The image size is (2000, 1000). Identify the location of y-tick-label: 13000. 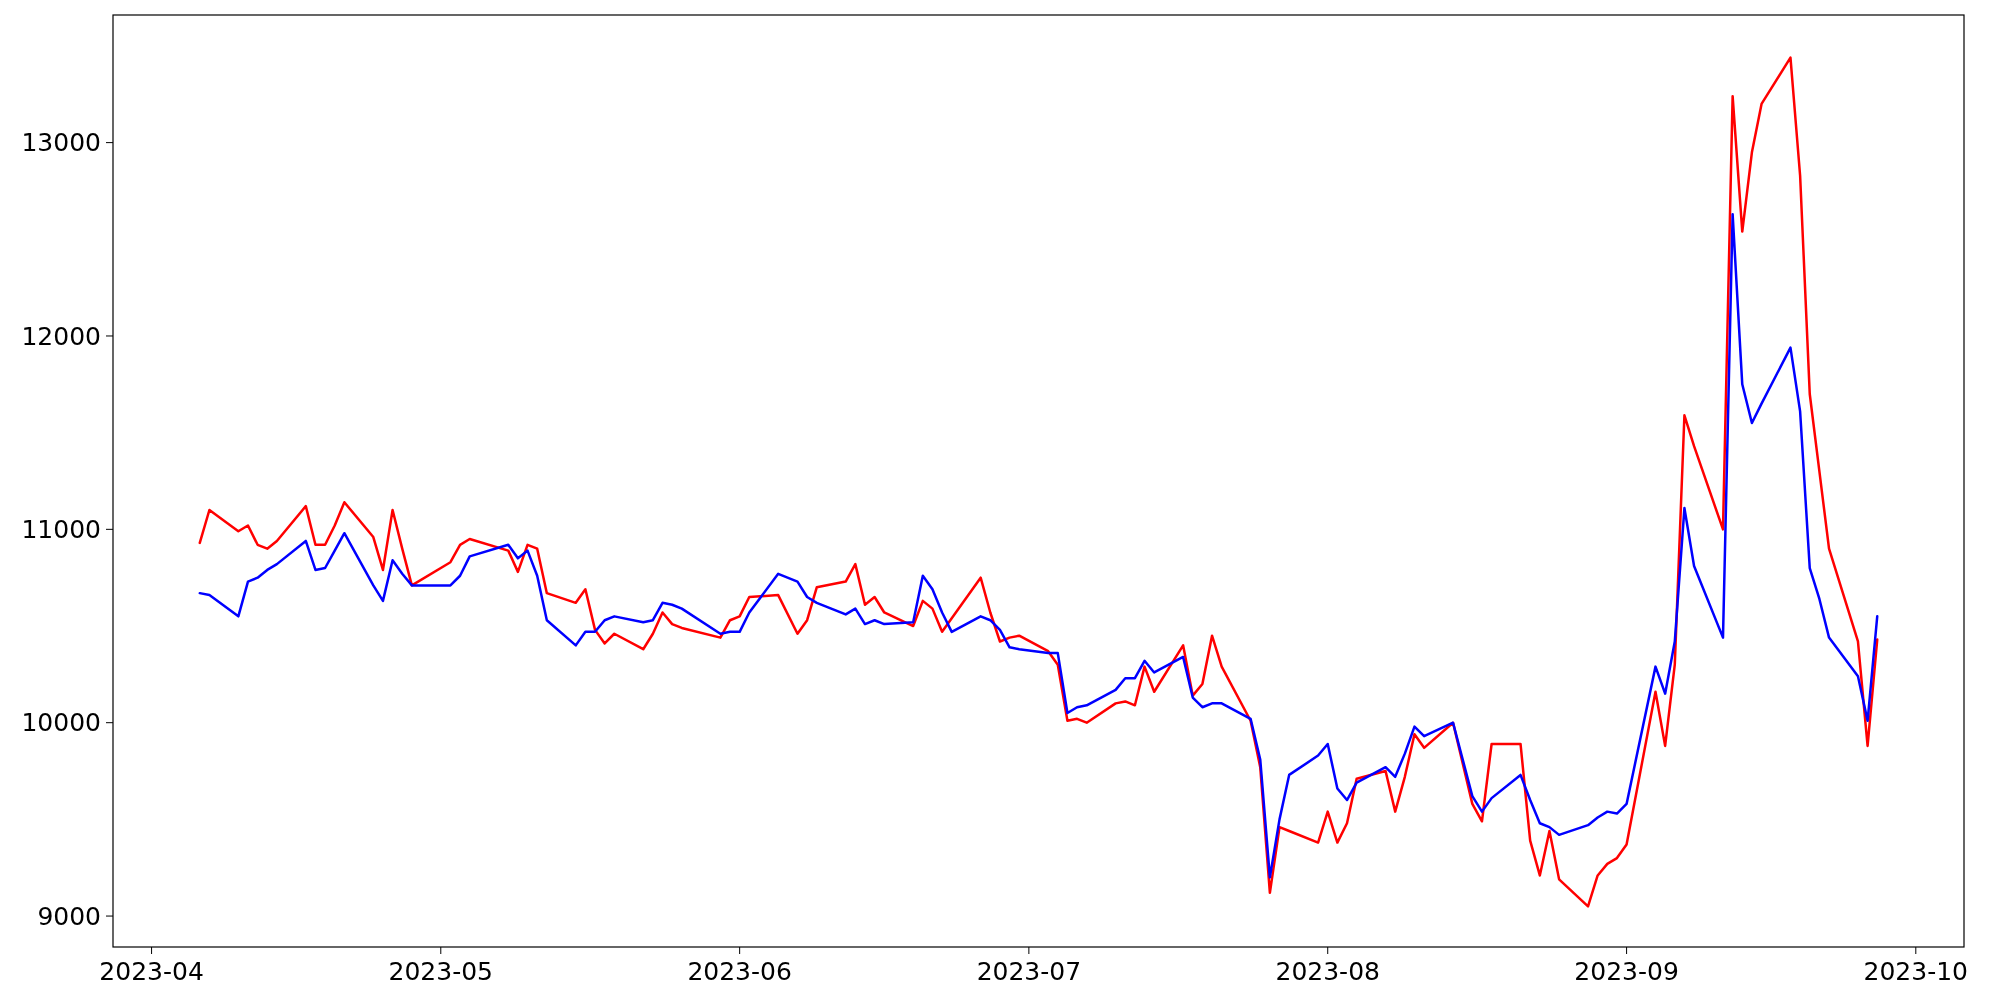
(61, 143).